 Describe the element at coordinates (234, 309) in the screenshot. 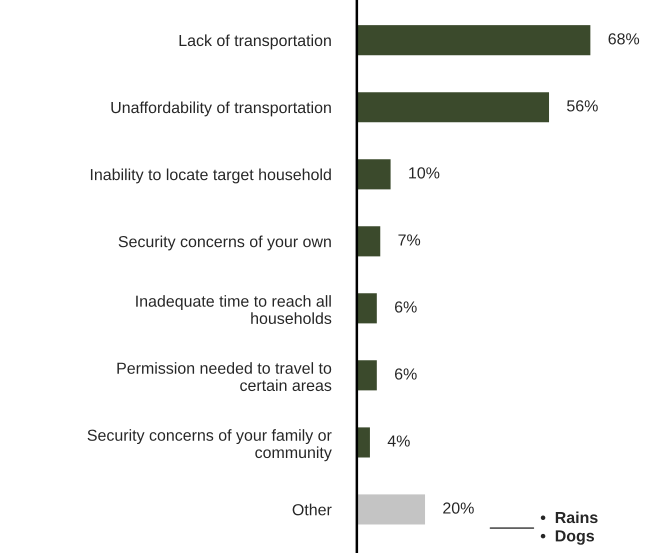

I see `y-tick-label: Inadequate time to reach all households` at that location.